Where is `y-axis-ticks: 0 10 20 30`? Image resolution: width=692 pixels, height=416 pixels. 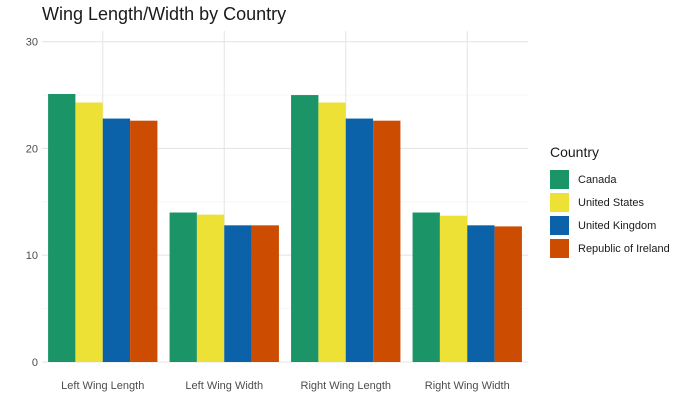 y-axis-ticks: 0 10 20 30 is located at coordinates (32, 203).